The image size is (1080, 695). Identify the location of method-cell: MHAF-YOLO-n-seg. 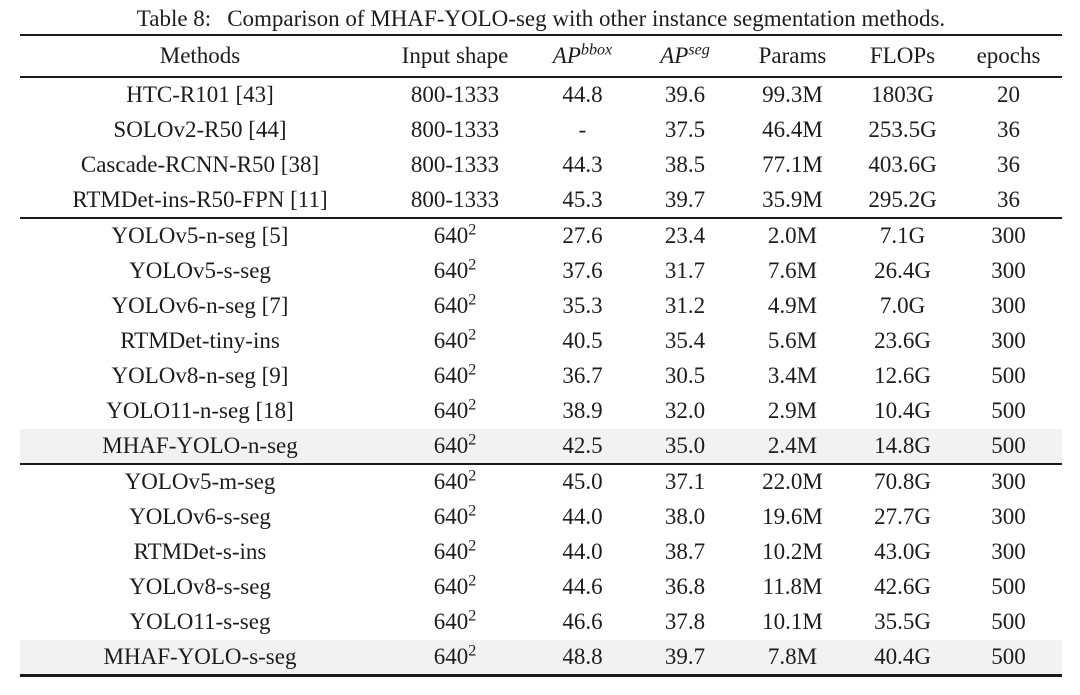
(200, 445).